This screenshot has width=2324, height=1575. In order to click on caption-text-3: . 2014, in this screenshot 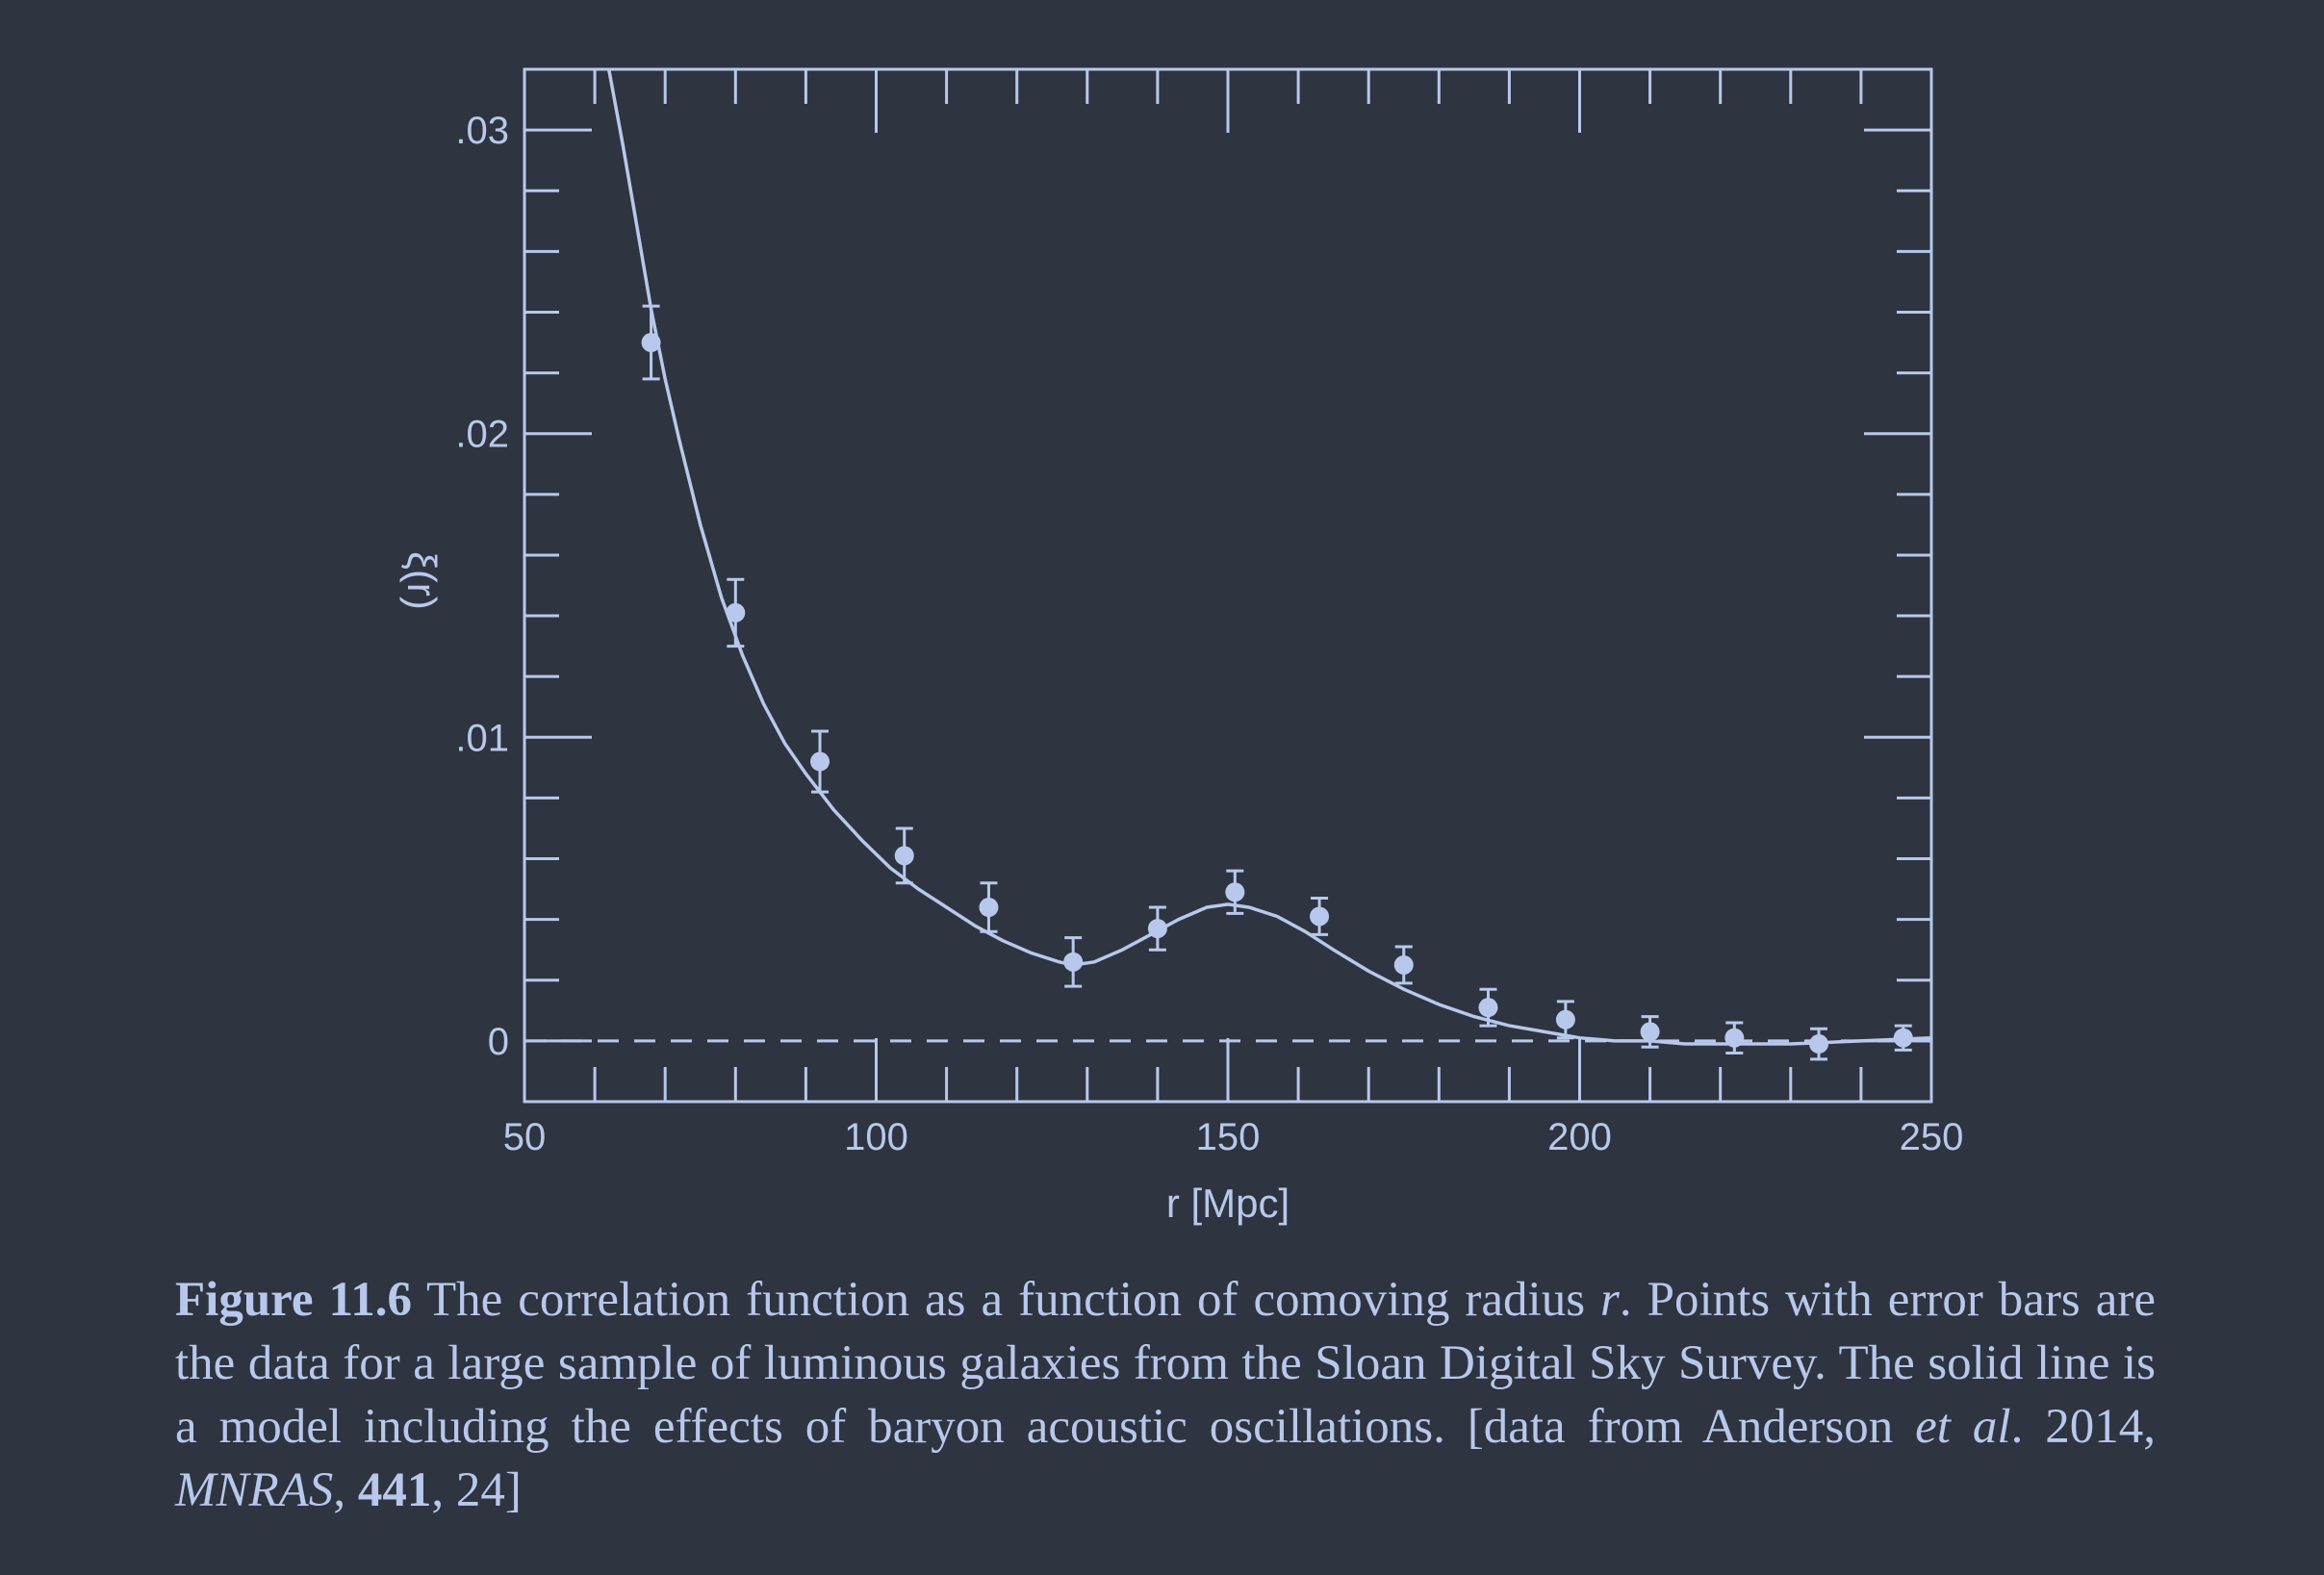, I will do `click(2084, 1427)`.